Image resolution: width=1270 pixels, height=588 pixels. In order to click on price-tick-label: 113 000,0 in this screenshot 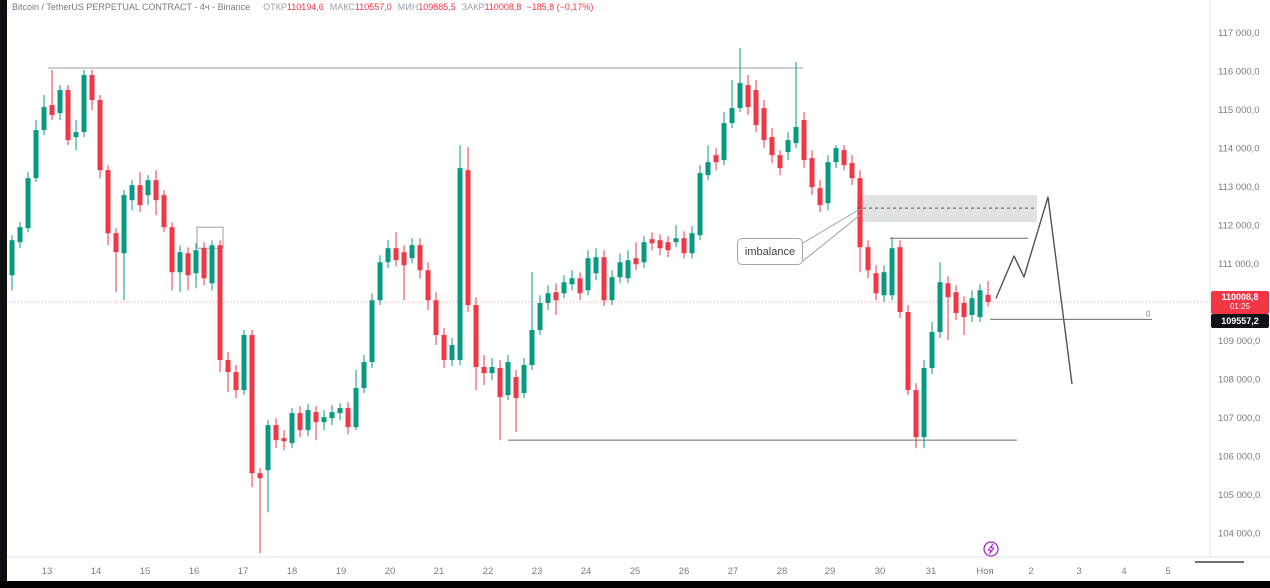, I will do `click(1239, 187)`.